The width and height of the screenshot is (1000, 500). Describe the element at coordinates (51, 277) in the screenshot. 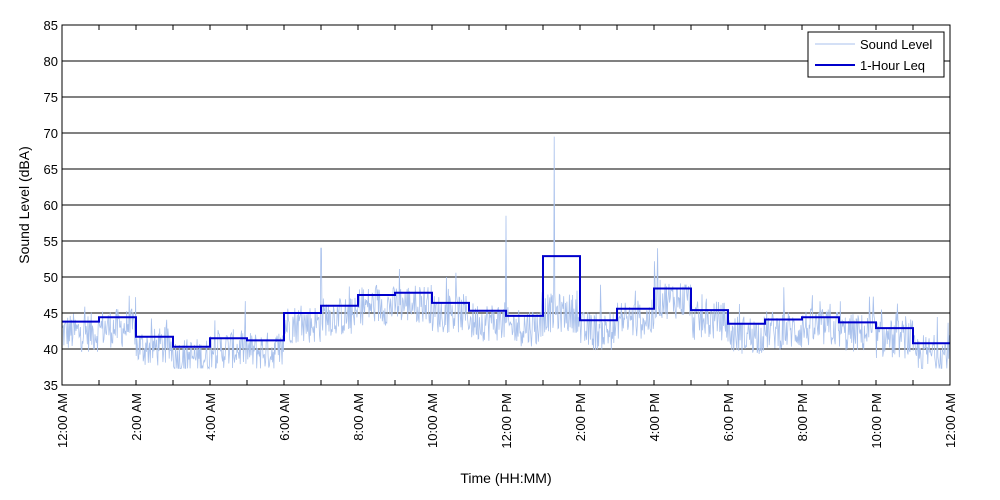

I see `y-tick-label: 50` at that location.